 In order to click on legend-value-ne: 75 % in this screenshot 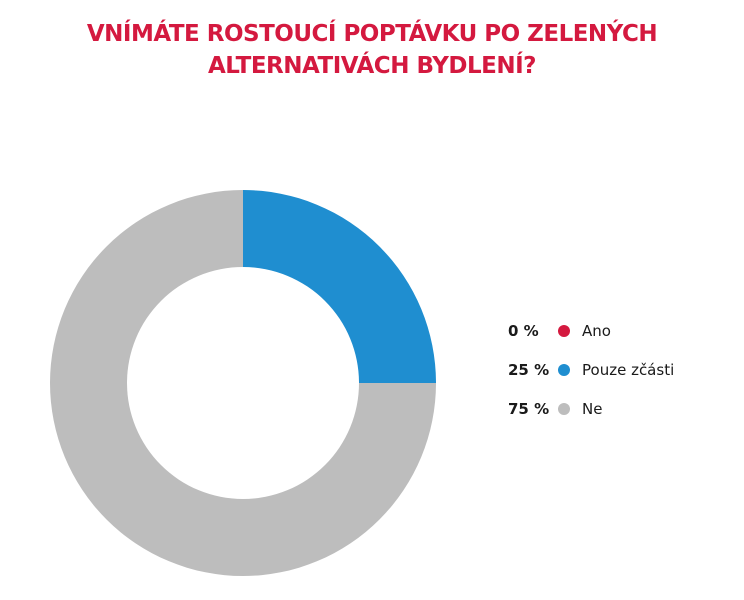, I will do `click(529, 409)`.